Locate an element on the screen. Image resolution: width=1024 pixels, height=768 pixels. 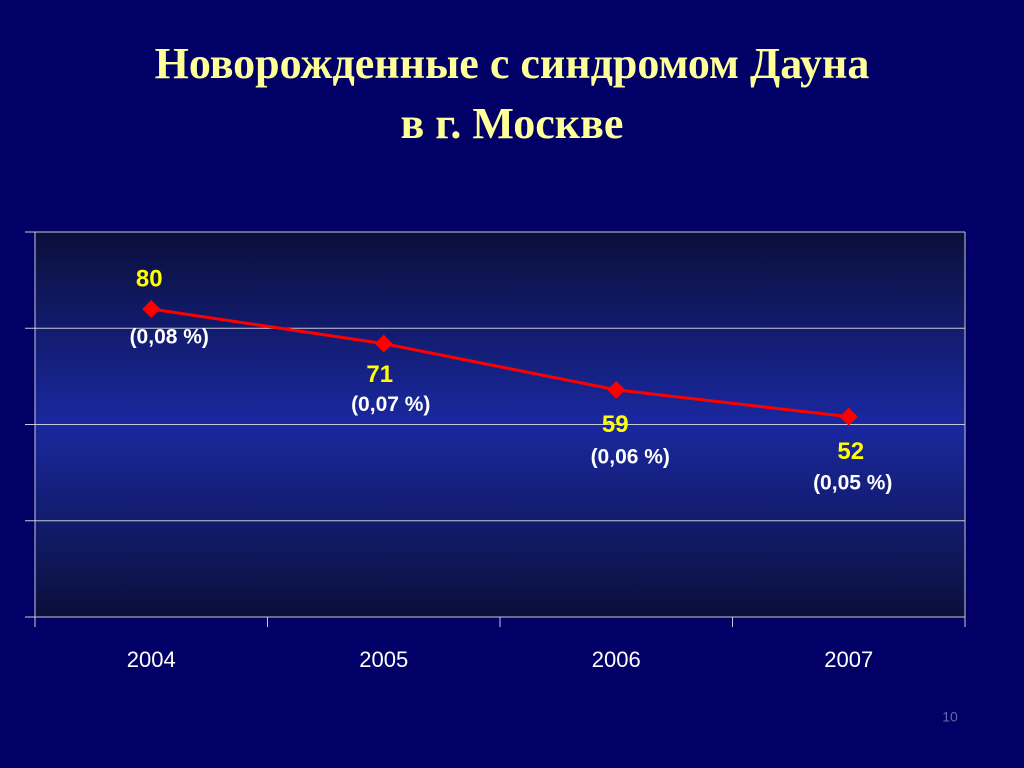
data-label: 71 is located at coordinates (379, 374).